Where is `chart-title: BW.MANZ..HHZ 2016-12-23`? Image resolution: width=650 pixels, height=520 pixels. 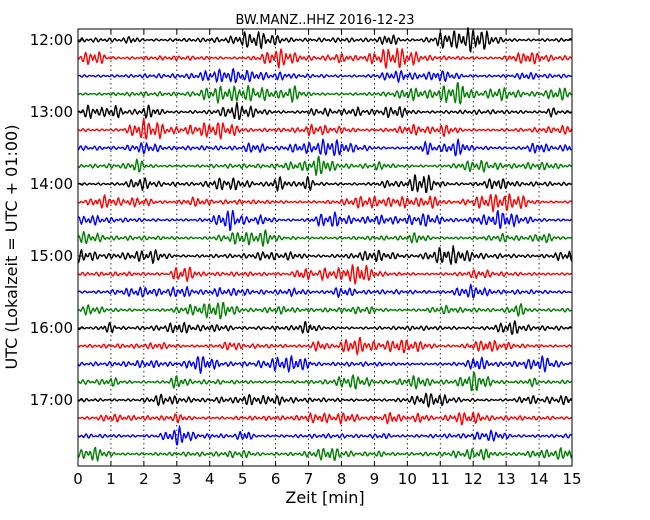
chart-title: BW.MANZ..HHZ 2016-12-23 is located at coordinates (324, 20).